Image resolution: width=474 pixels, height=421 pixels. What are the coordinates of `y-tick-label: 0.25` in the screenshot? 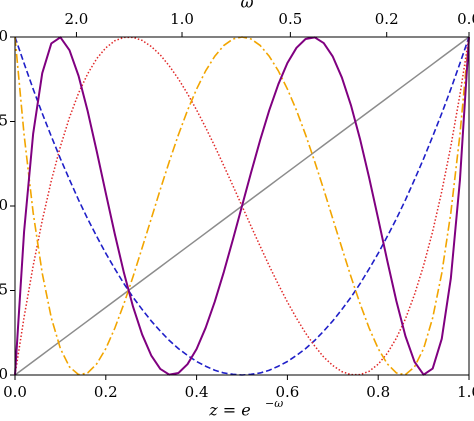 It's located at (4, 290).